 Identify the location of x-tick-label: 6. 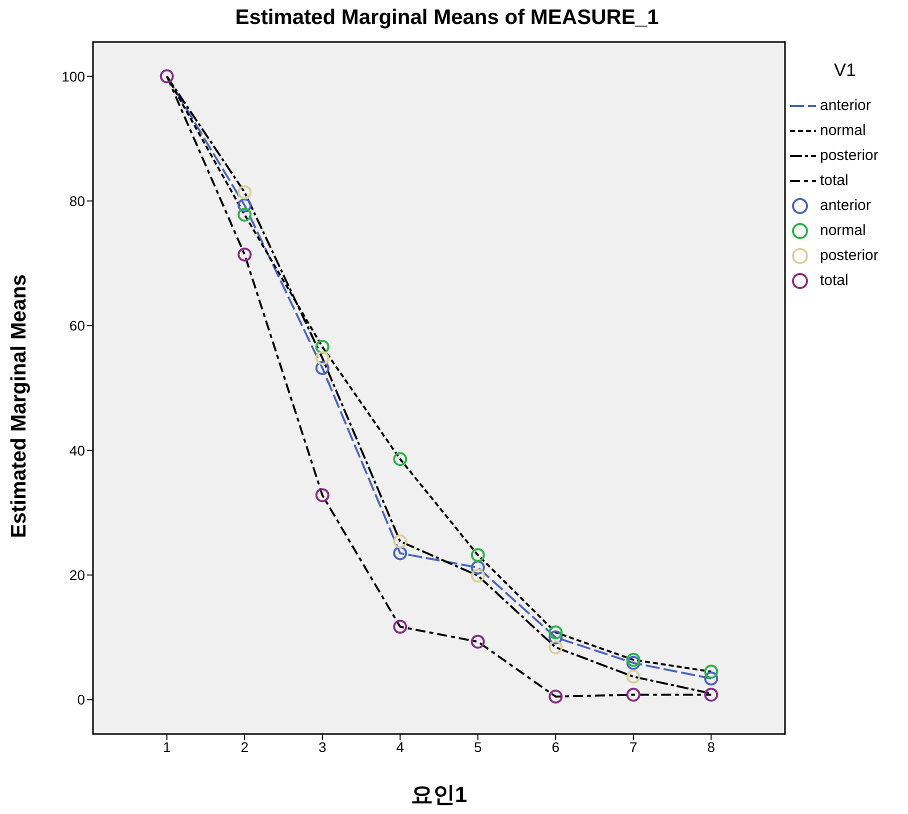
(556, 746).